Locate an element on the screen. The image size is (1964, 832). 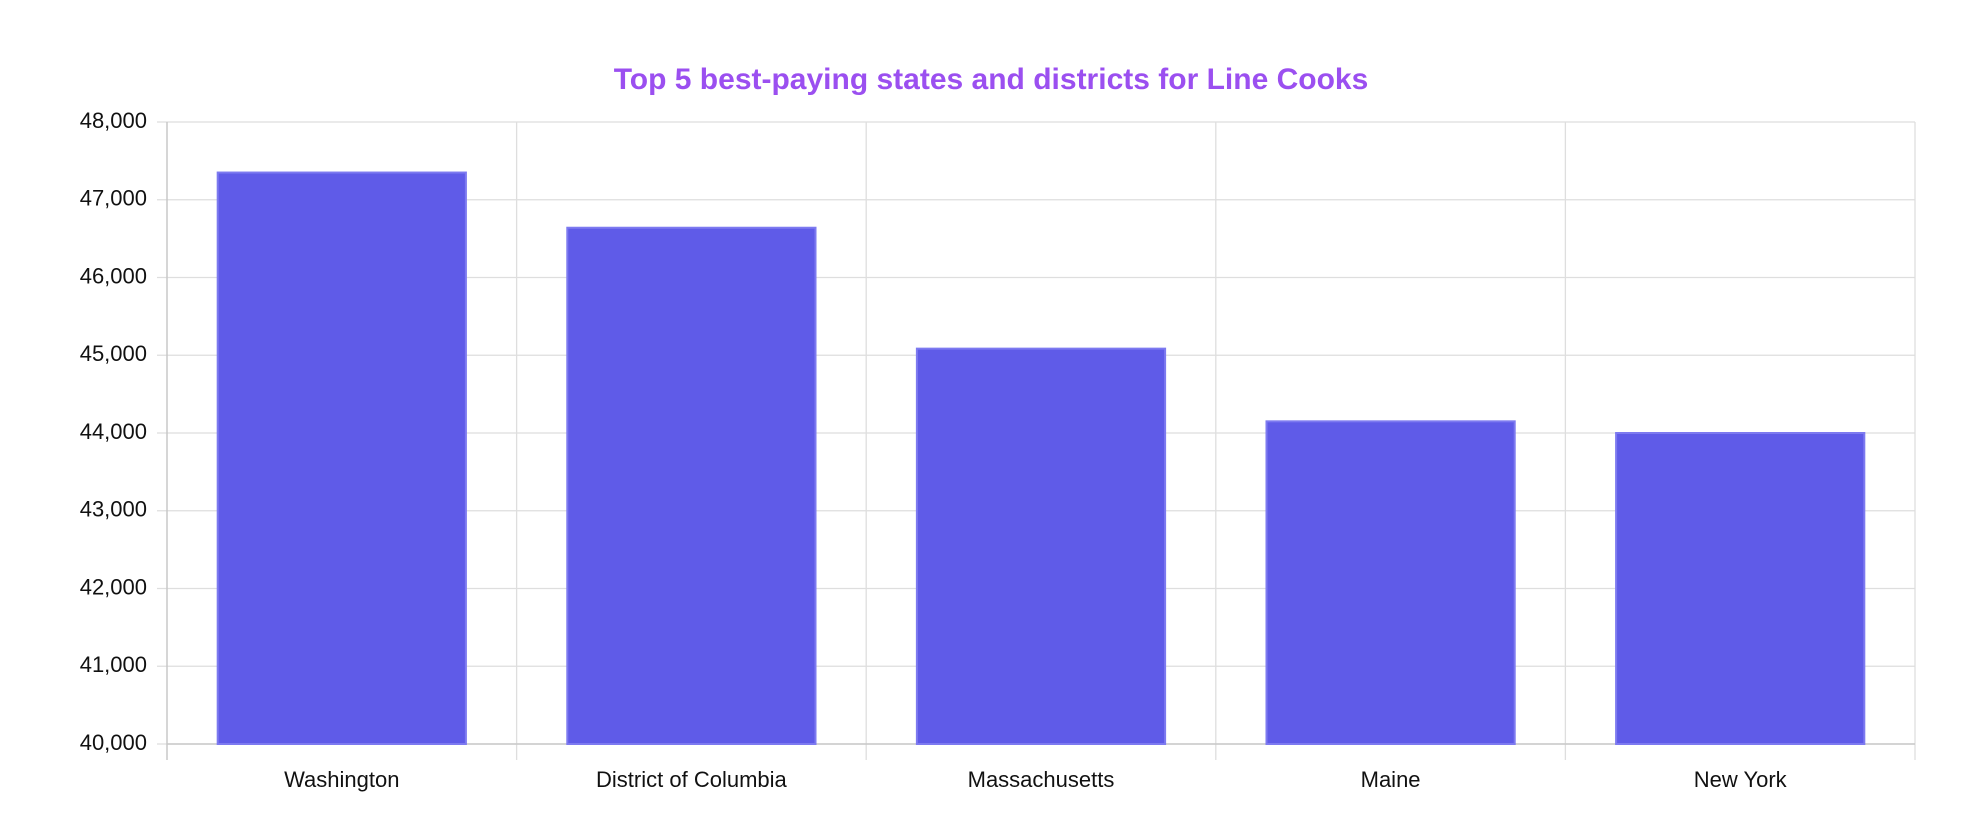
x-tick-label: Maine is located at coordinates (1391, 779).